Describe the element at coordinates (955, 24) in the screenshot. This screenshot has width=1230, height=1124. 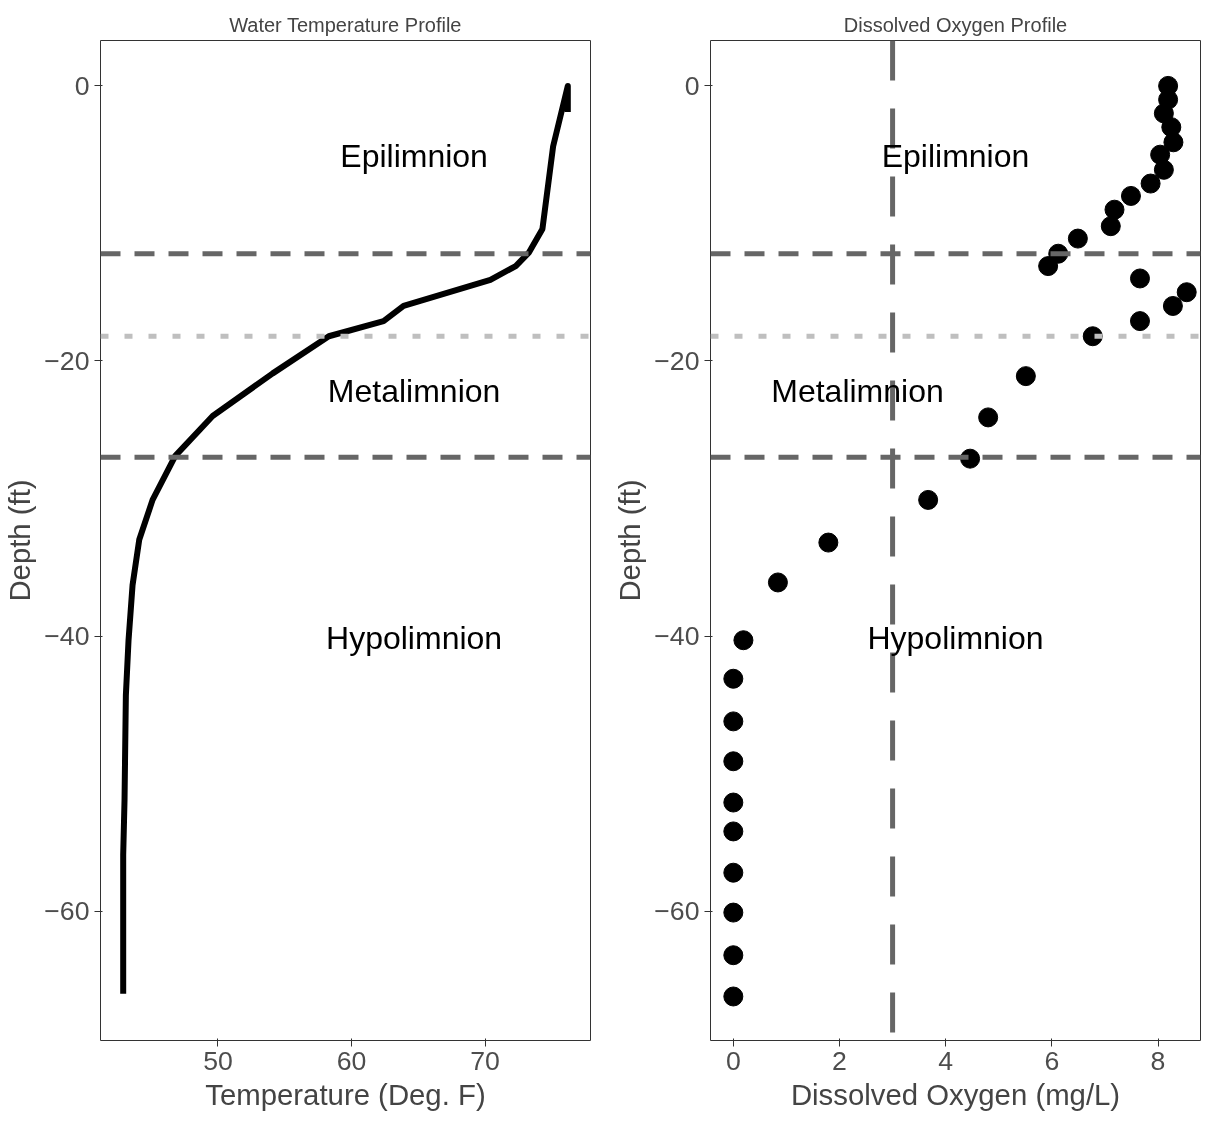
I see `chart-title: Dissolved Oxygen Profile` at that location.